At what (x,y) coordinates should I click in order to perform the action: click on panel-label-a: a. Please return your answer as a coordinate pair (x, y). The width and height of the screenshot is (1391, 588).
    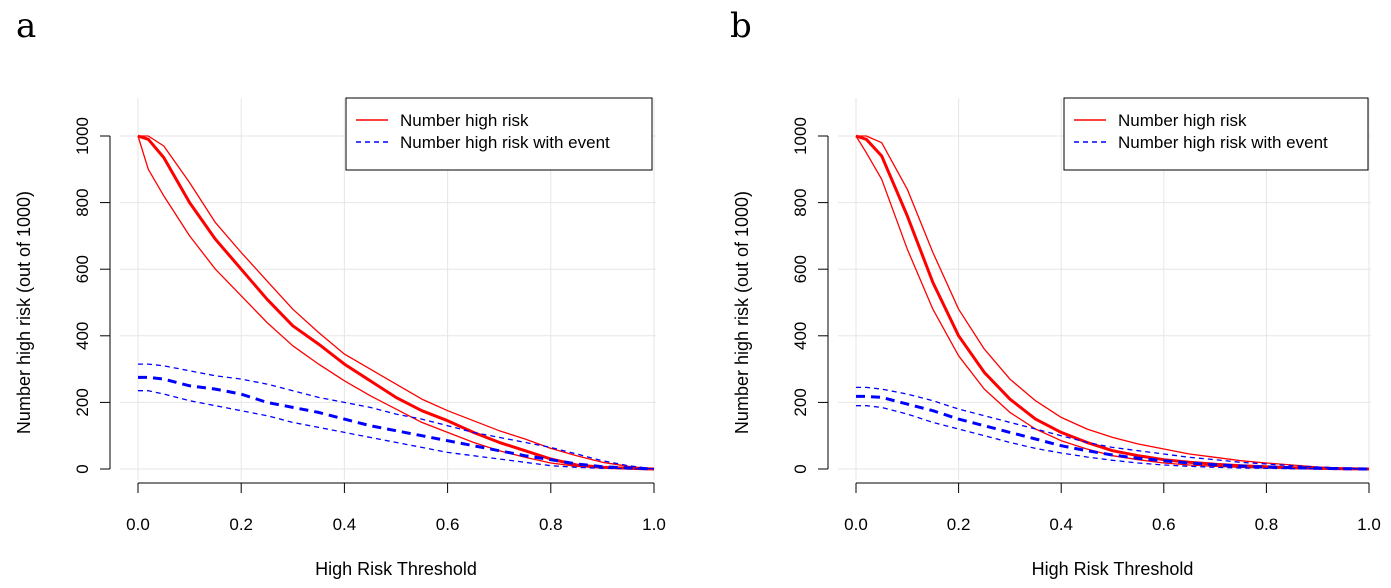
    Looking at the image, I should click on (26, 26).